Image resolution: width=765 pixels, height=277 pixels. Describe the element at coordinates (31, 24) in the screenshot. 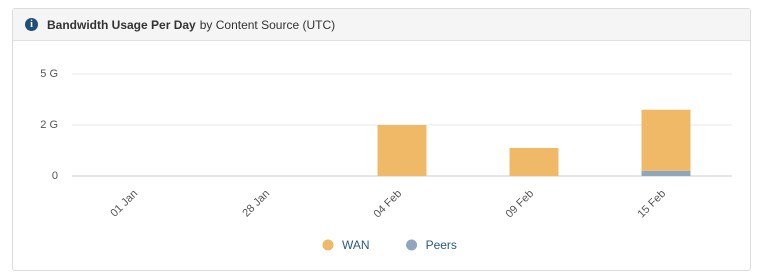

I see `info-icon: i` at that location.